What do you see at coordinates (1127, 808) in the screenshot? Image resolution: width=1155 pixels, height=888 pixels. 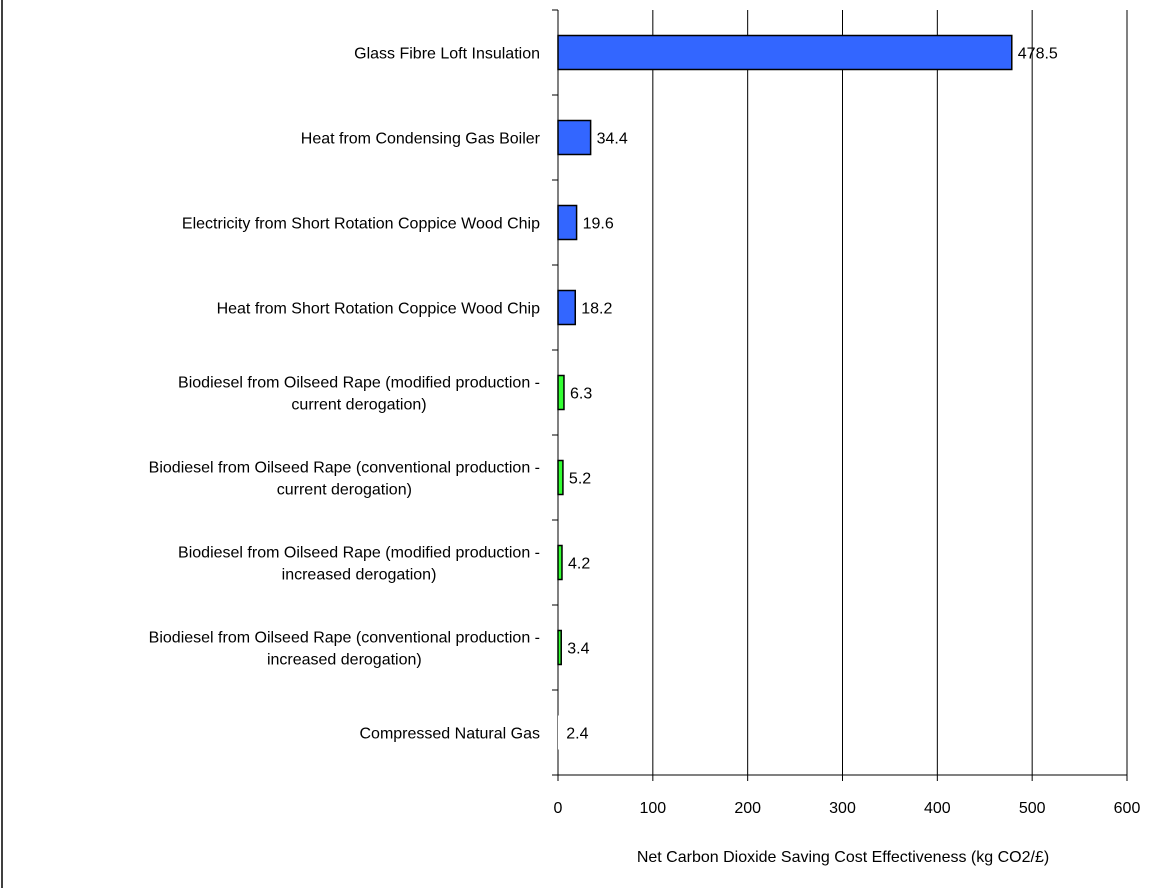 I see `x-tick-label: 600` at bounding box center [1127, 808].